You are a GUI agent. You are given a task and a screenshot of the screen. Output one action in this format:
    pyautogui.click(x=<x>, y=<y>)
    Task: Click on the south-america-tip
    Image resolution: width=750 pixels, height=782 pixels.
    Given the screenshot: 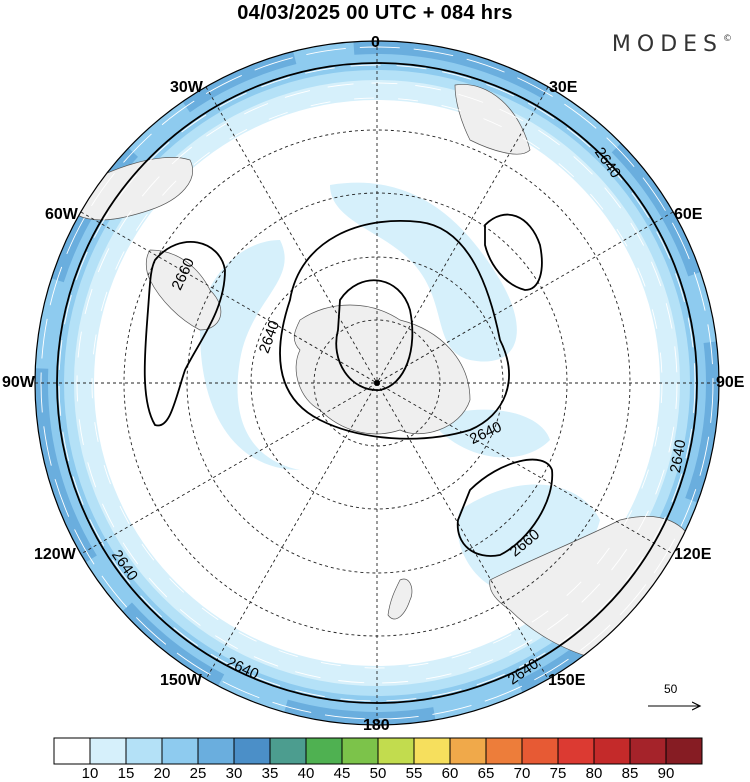 What is the action you would take?
    pyautogui.click(x=183, y=290)
    